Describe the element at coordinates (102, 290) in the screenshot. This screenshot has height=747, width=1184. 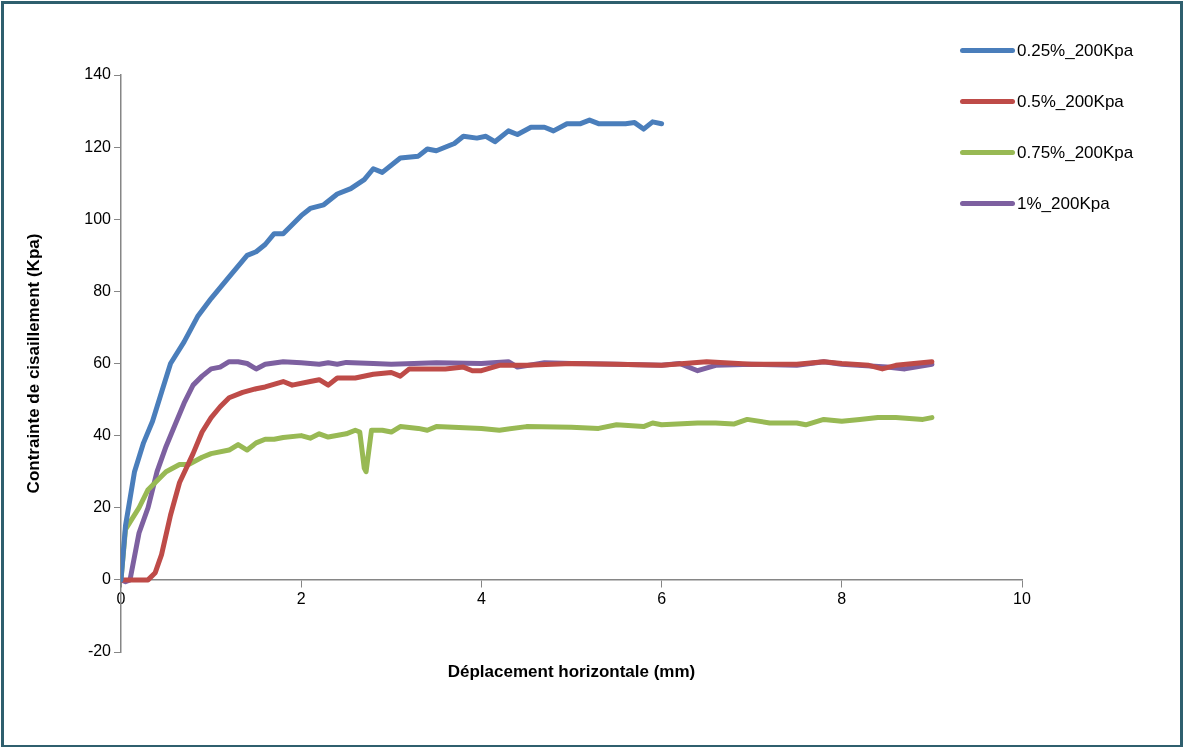
I see `y-tick-label: 80` at that location.